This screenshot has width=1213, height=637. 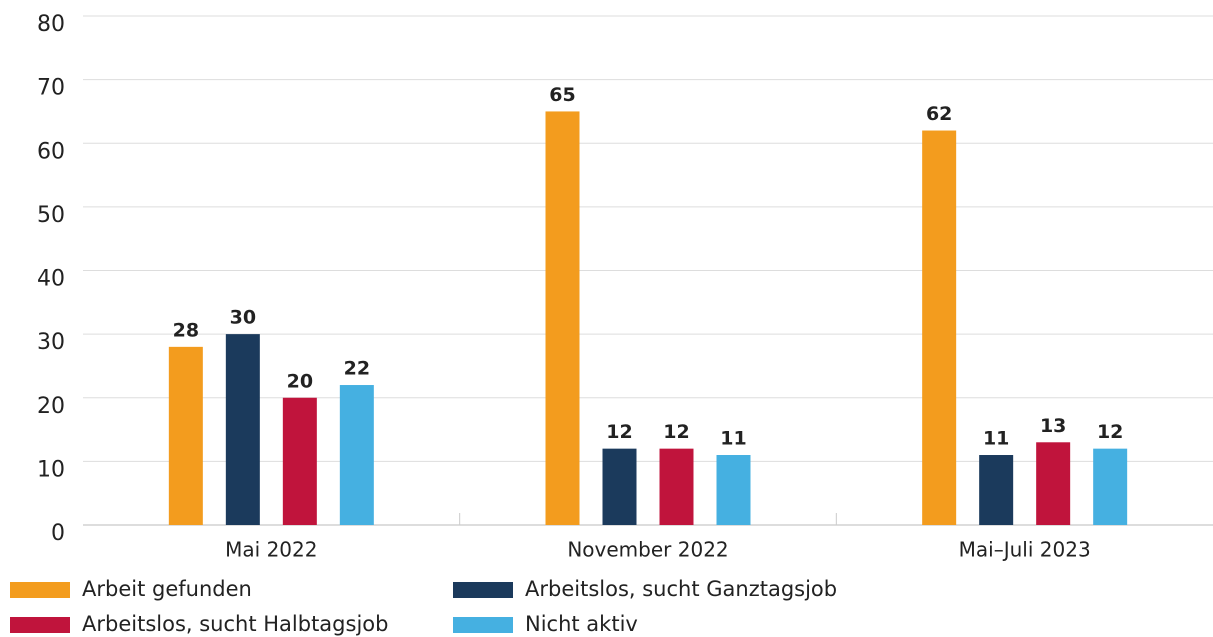 What do you see at coordinates (581, 624) in the screenshot?
I see `legend-label: Nicht aktiv` at bounding box center [581, 624].